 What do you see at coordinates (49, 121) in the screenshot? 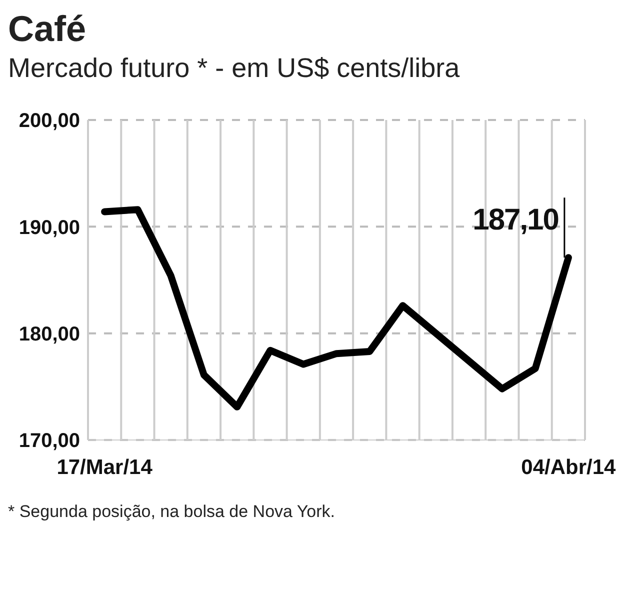
I see `y-tick-label: 200,00` at bounding box center [49, 121].